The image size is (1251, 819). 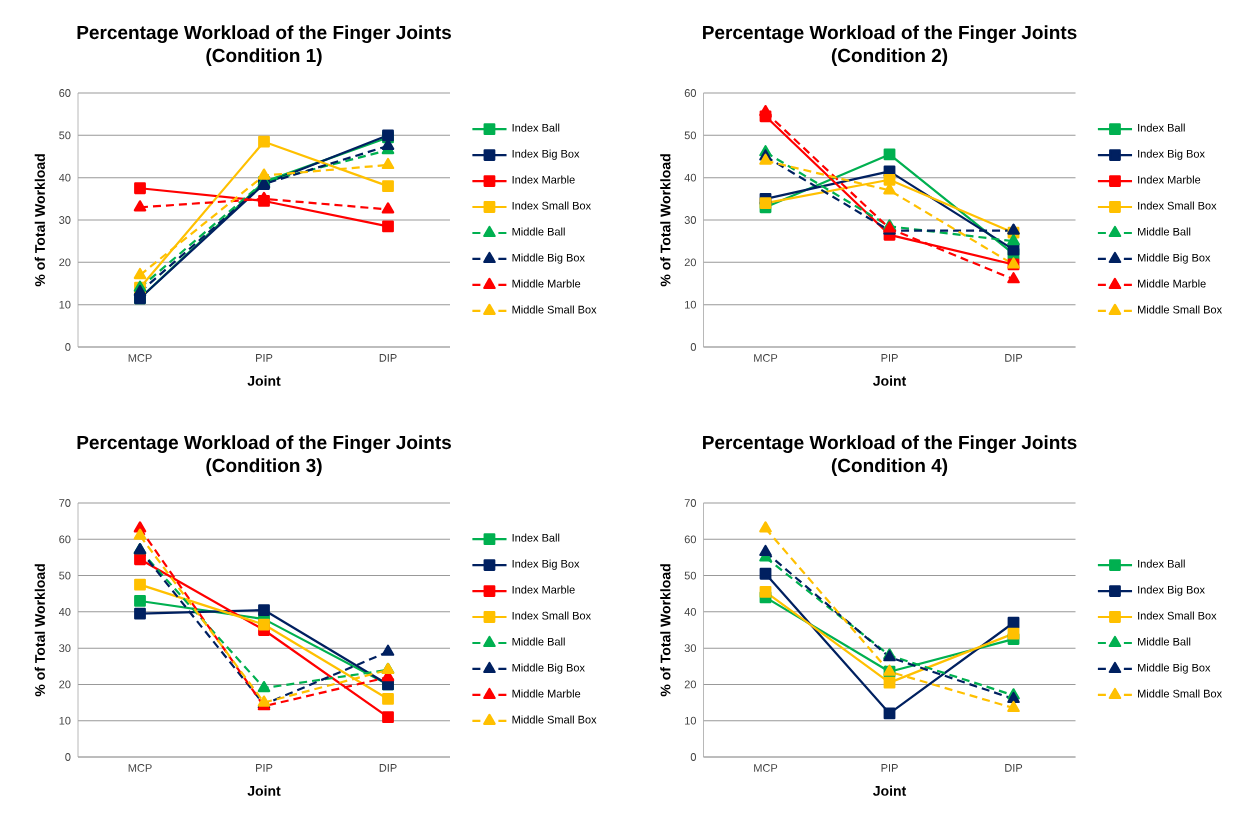 I want to click on chart-subtitle: (Condition 2), so click(x=889, y=57).